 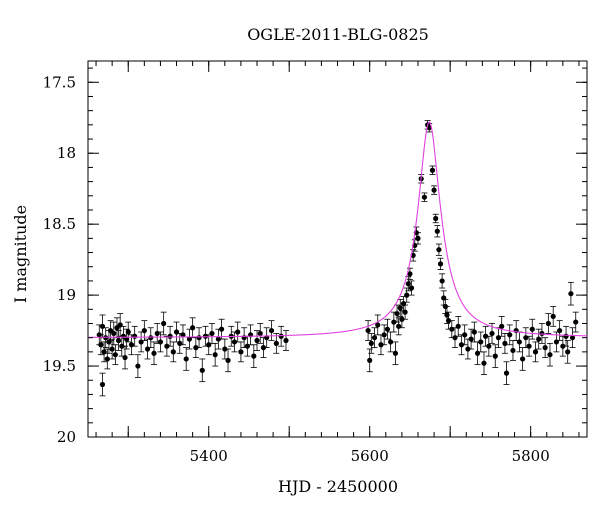 What do you see at coordinates (370, 456) in the screenshot?
I see `x-tick-label: 5600` at bounding box center [370, 456].